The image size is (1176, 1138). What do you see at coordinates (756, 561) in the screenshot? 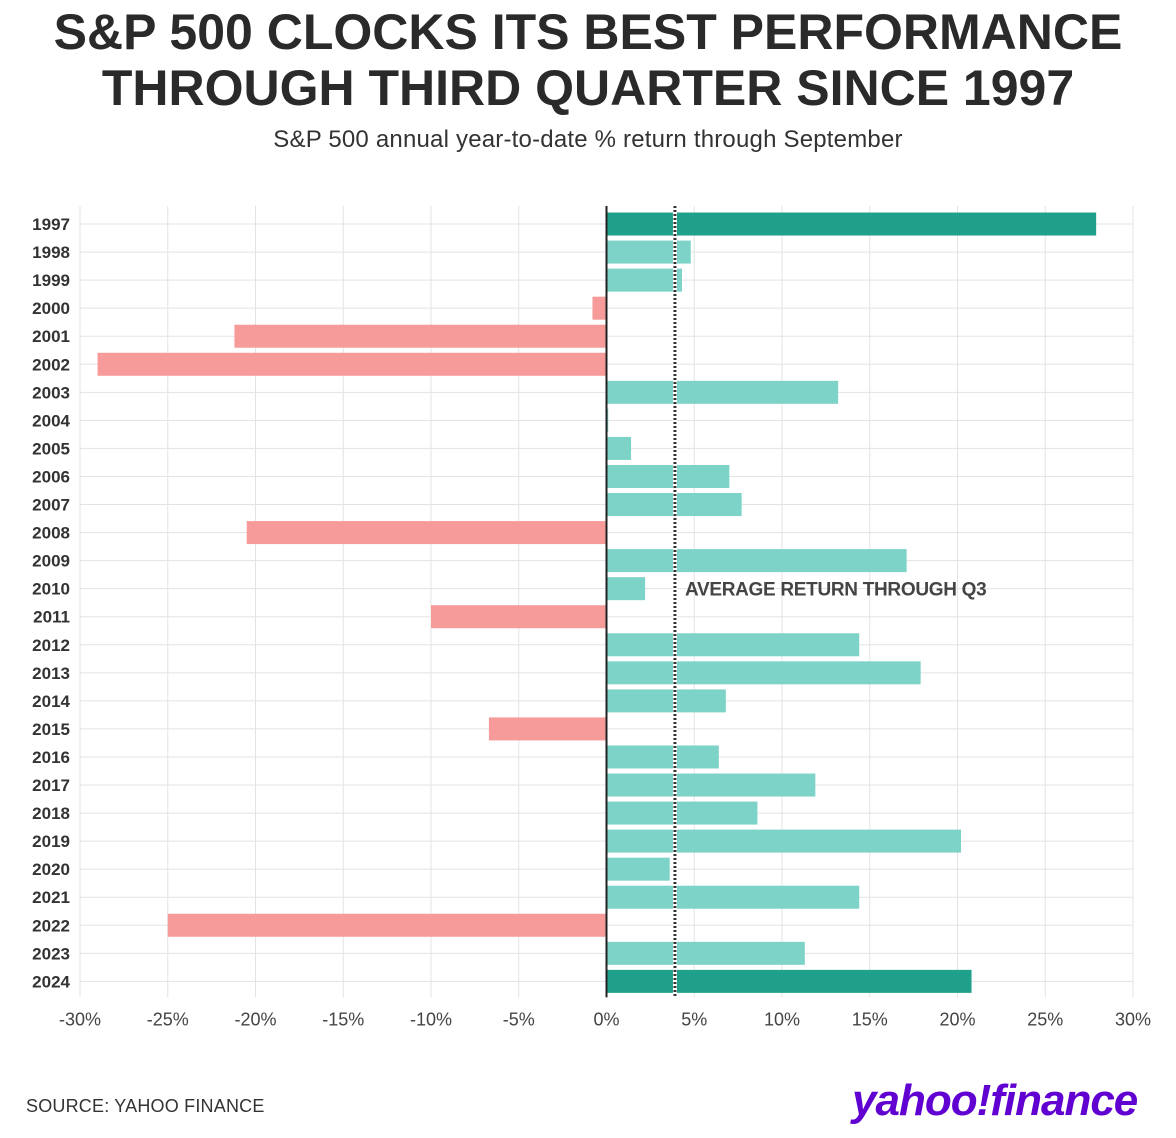
I see `bar-2009` at bounding box center [756, 561].